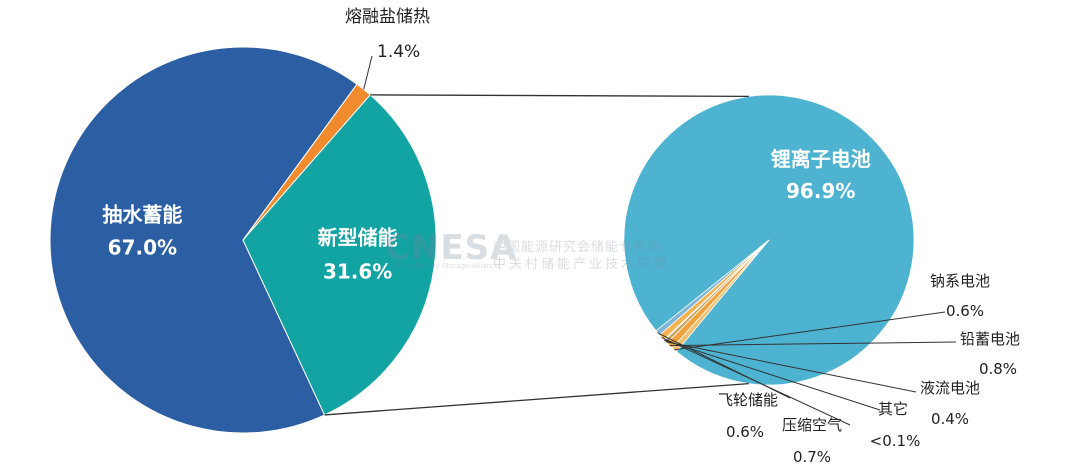  Describe the element at coordinates (820, 191) in the screenshot. I see `secondary-pie-value-0: 96.9%` at that location.